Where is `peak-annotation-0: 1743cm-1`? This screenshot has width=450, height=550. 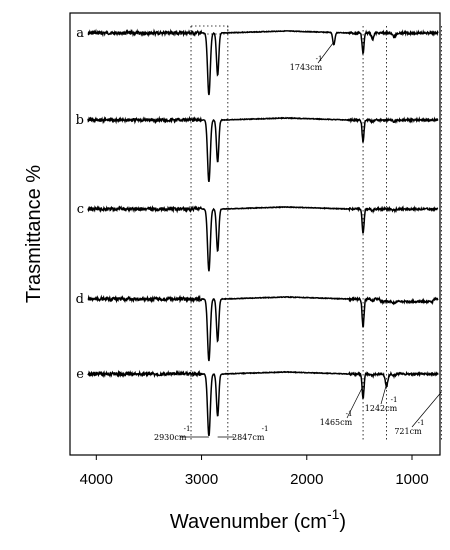 peak-annotation-0: 1743cm-1 is located at coordinates (312, 56).